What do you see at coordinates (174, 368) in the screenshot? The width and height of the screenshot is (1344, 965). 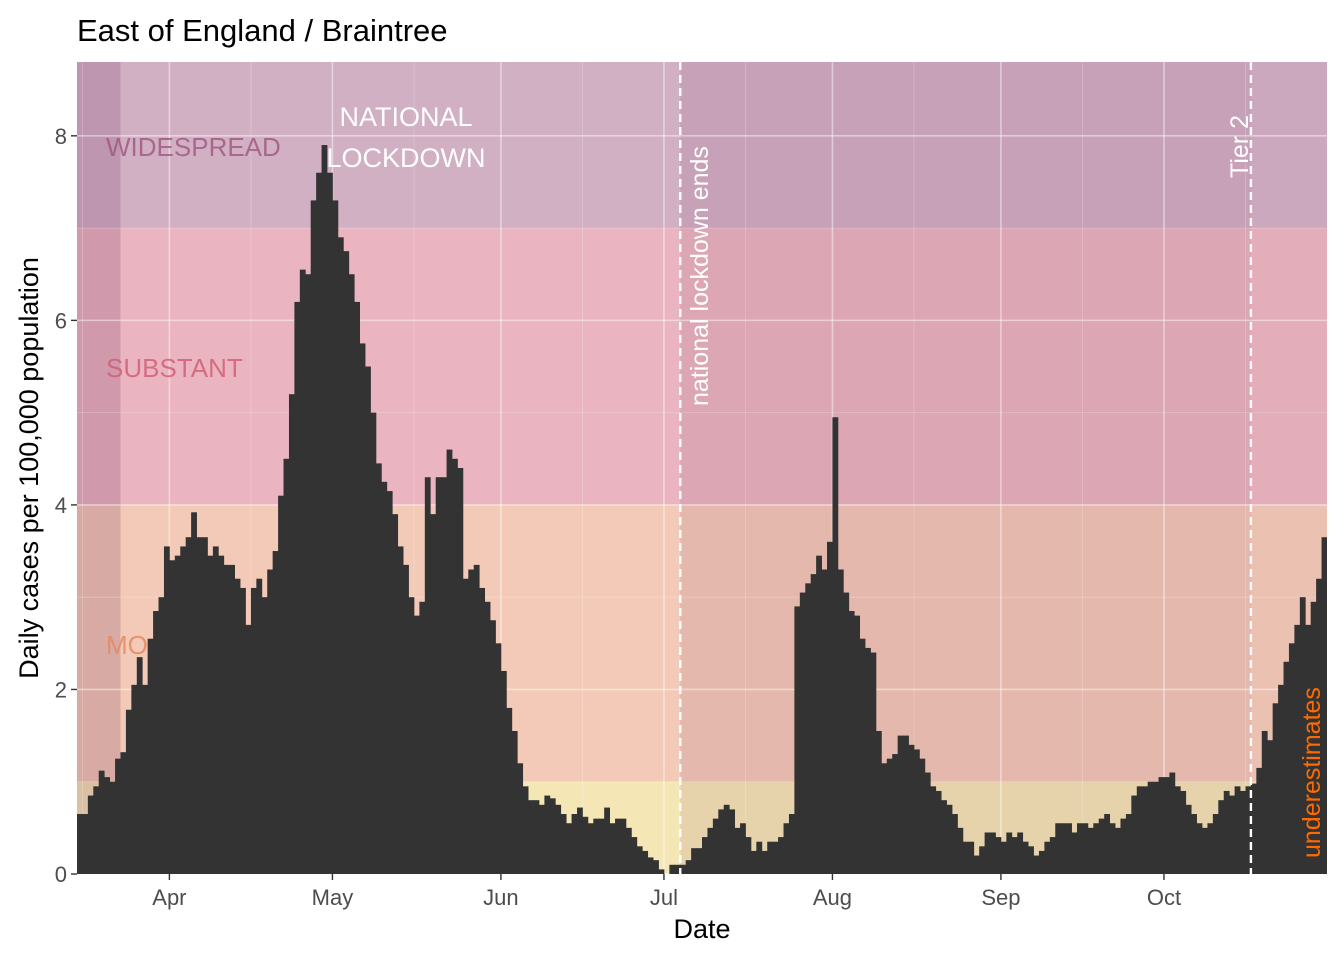 I see `band-label-substantial: SUBSTANT` at bounding box center [174, 368].